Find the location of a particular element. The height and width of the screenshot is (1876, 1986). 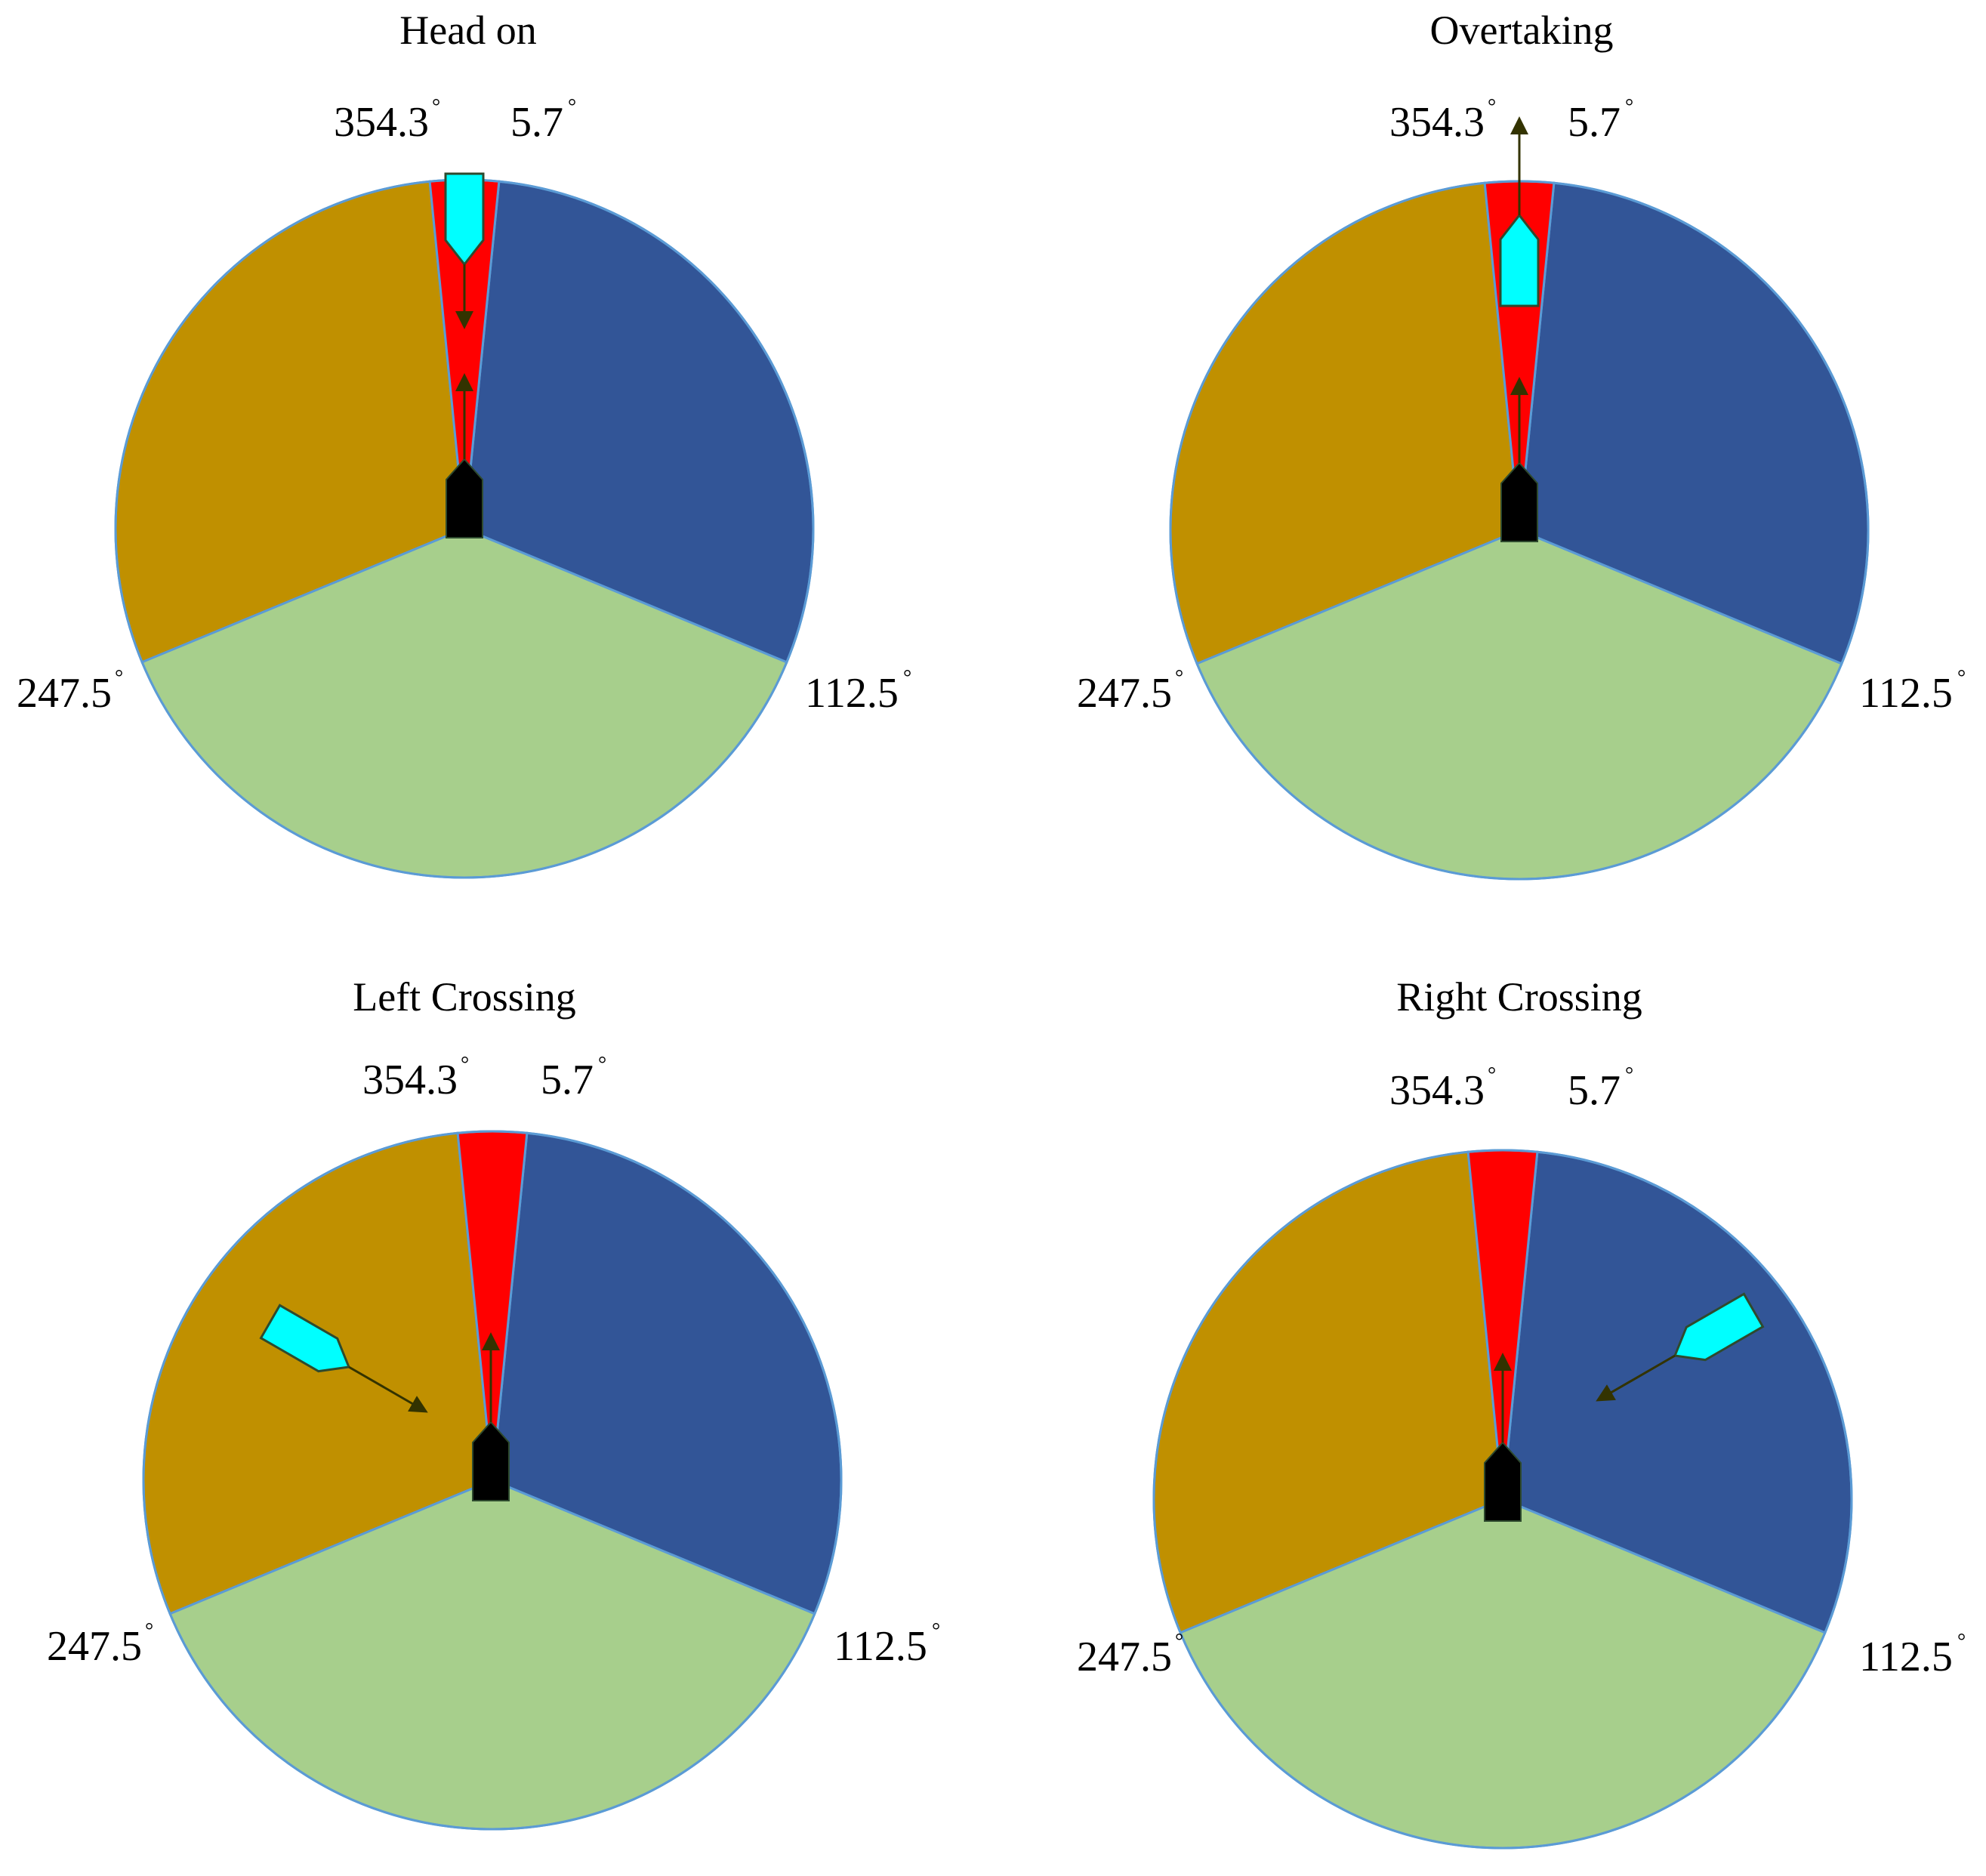

panel-title: Head on is located at coordinates (467, 30).